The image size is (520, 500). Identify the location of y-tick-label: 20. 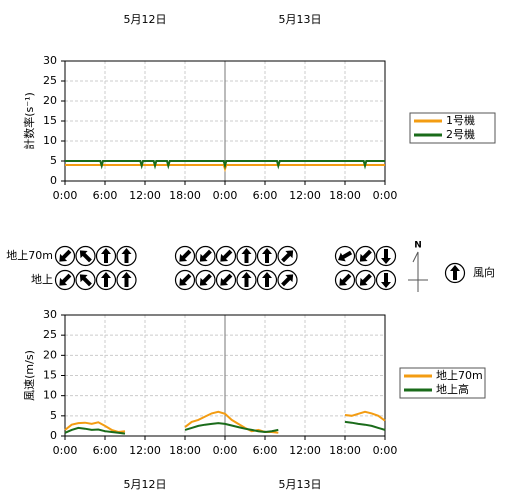
(50, 354).